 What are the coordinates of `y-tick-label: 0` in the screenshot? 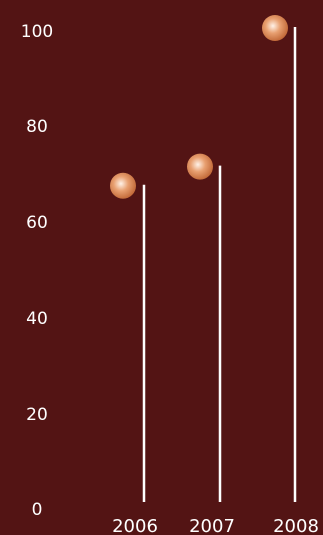 It's located at (37, 510).